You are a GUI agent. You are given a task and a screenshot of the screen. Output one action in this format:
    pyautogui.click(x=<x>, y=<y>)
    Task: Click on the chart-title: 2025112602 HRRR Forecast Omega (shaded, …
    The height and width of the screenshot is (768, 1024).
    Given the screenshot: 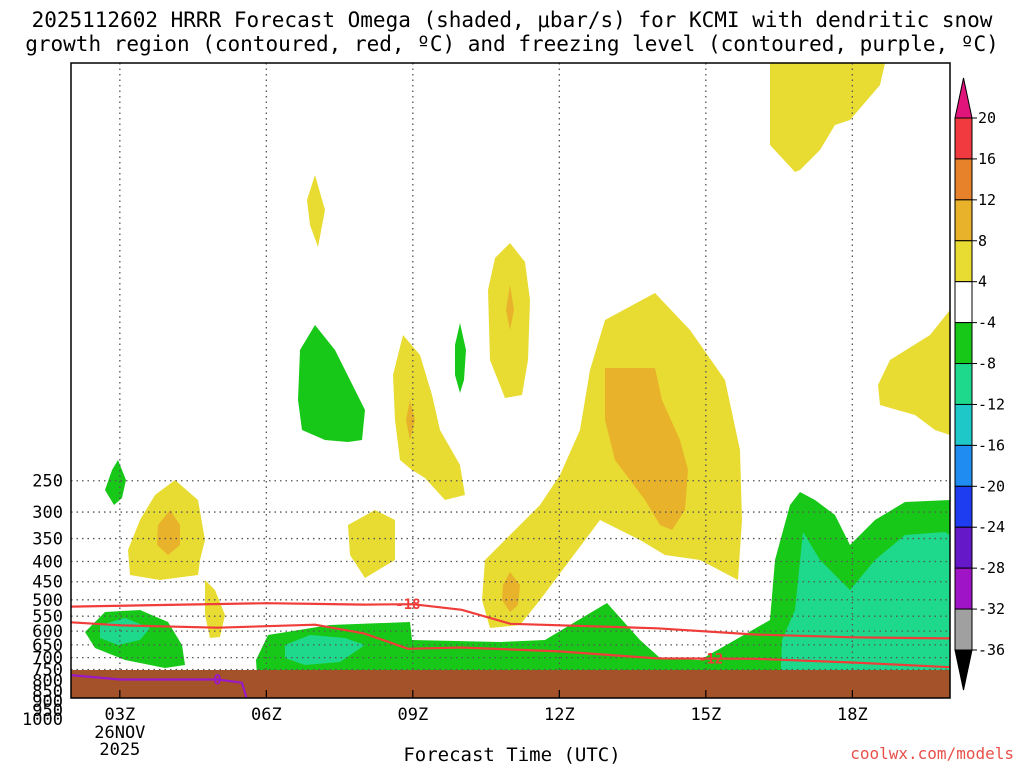 What is the action you would take?
    pyautogui.click(x=512, y=32)
    